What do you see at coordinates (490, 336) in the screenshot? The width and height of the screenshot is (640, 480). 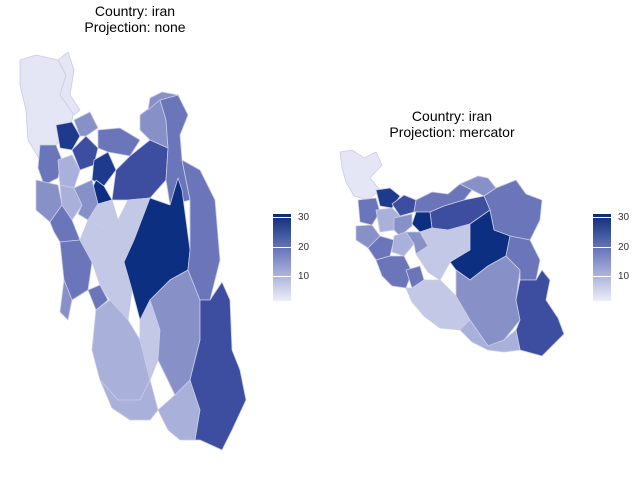 I see `region-hormozgan` at bounding box center [490, 336].